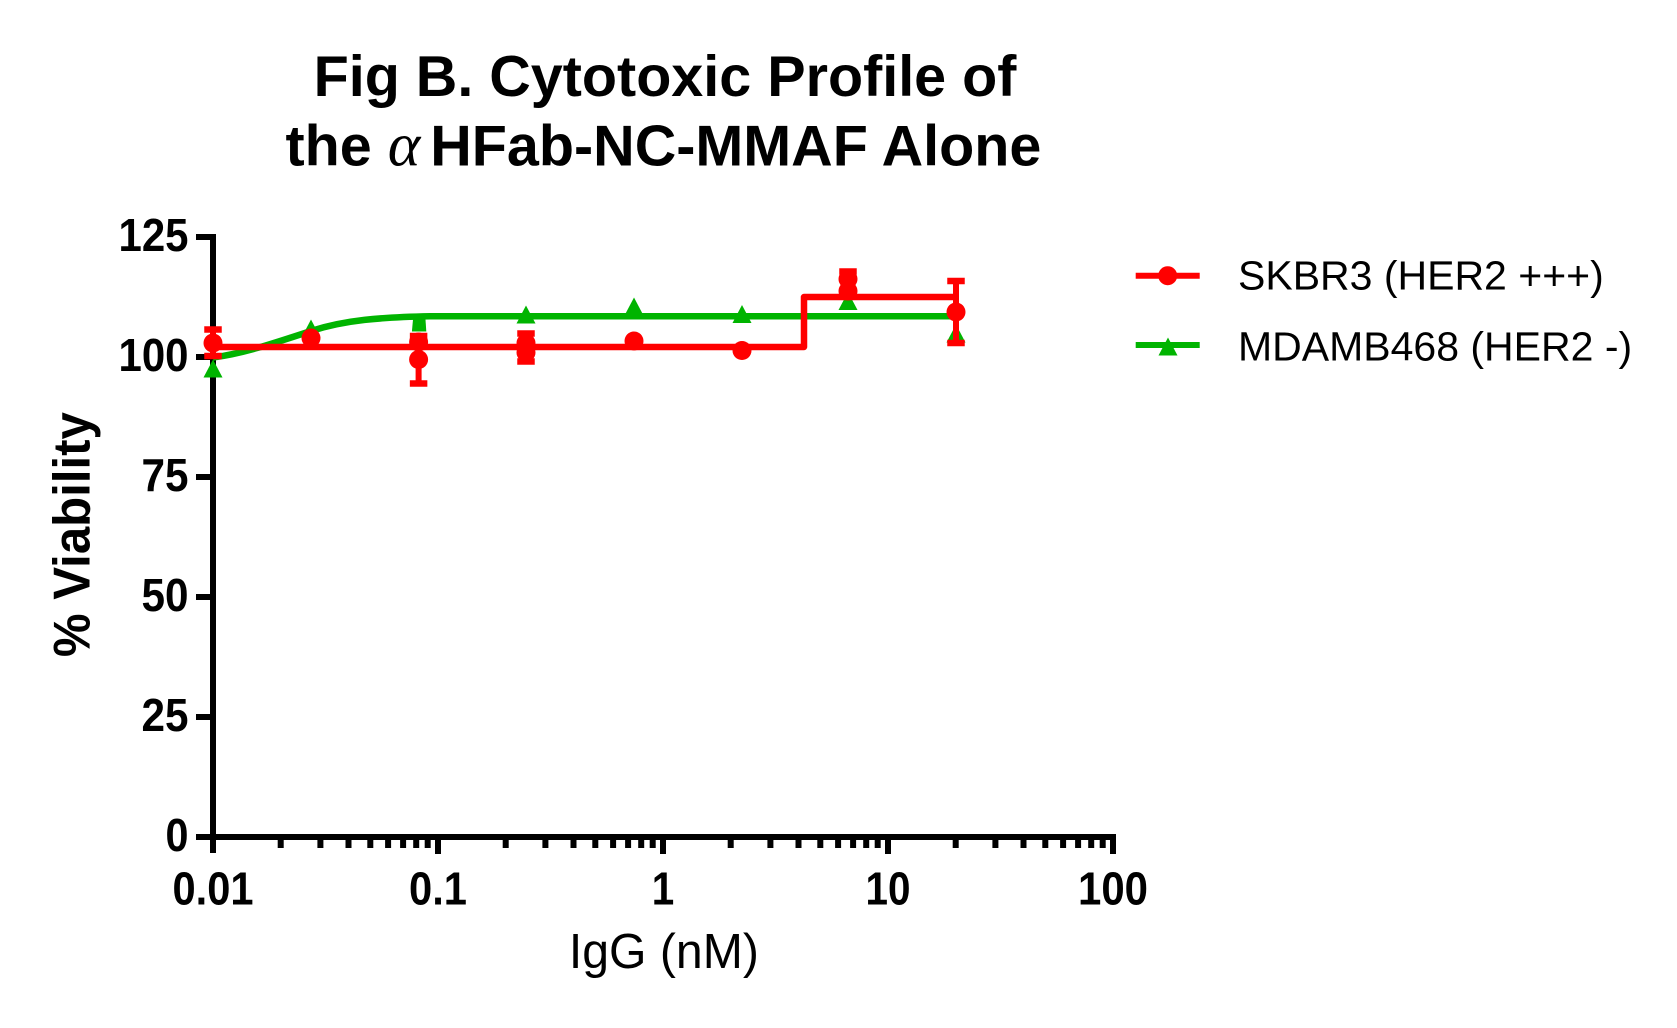 This screenshot has width=1677, height=1028. I want to click on svg-text: Fig B. Cytotoxic Profile of, so click(666, 77).